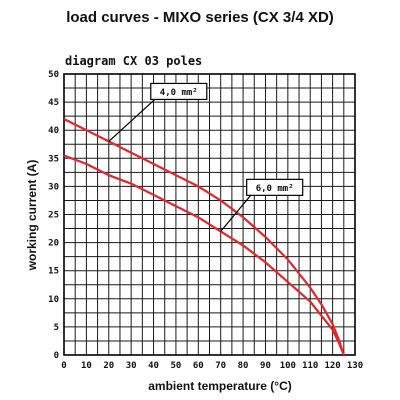 The height and width of the screenshot is (400, 400). I want to click on x-tick-label: 90, so click(265, 366).